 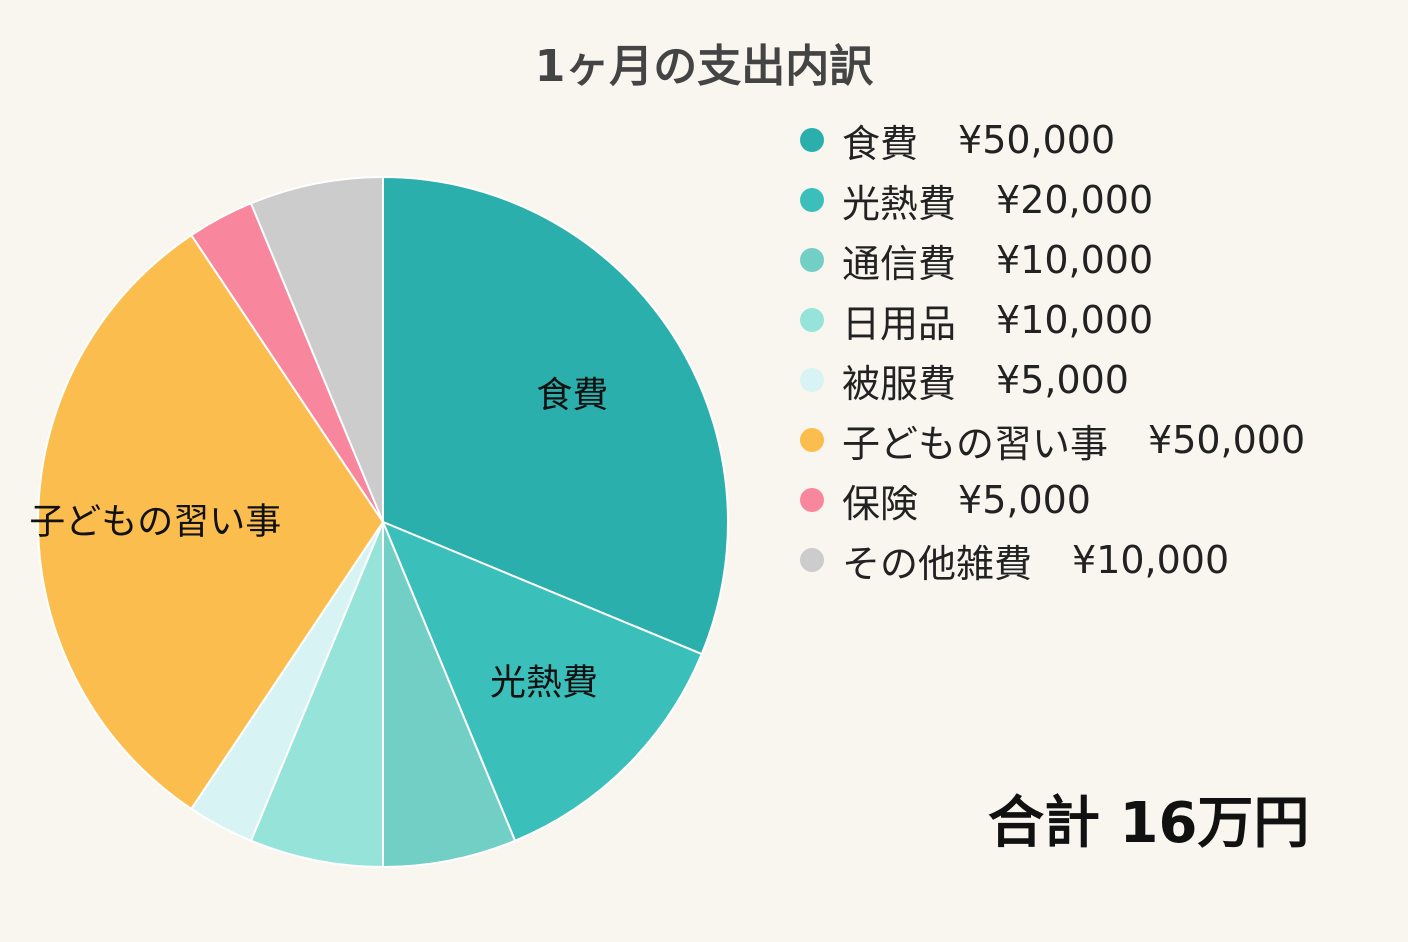 I want to click on legend-value-7: ¥10,000, so click(x=1151, y=560).